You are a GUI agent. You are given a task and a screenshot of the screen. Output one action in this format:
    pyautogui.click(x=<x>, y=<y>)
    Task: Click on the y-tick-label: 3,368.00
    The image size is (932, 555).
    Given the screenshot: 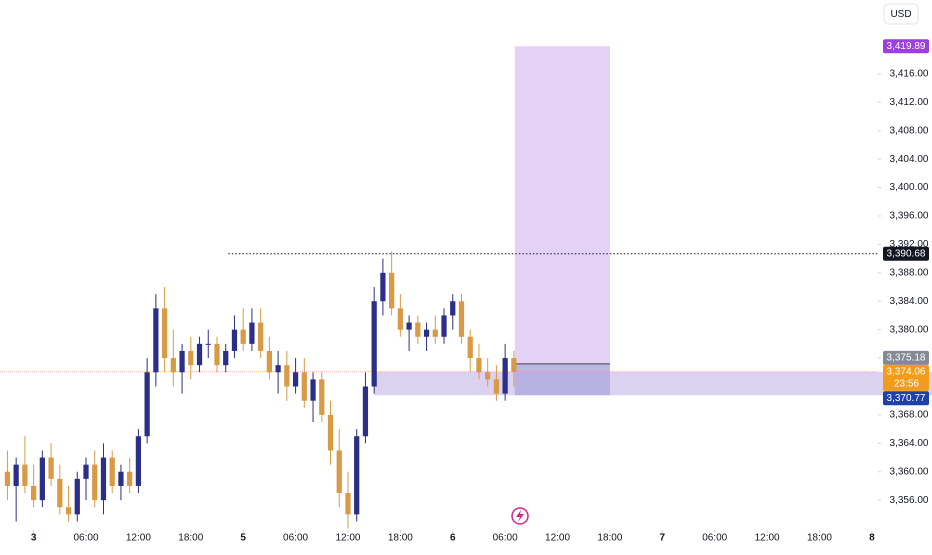 What is the action you would take?
    pyautogui.click(x=909, y=415)
    